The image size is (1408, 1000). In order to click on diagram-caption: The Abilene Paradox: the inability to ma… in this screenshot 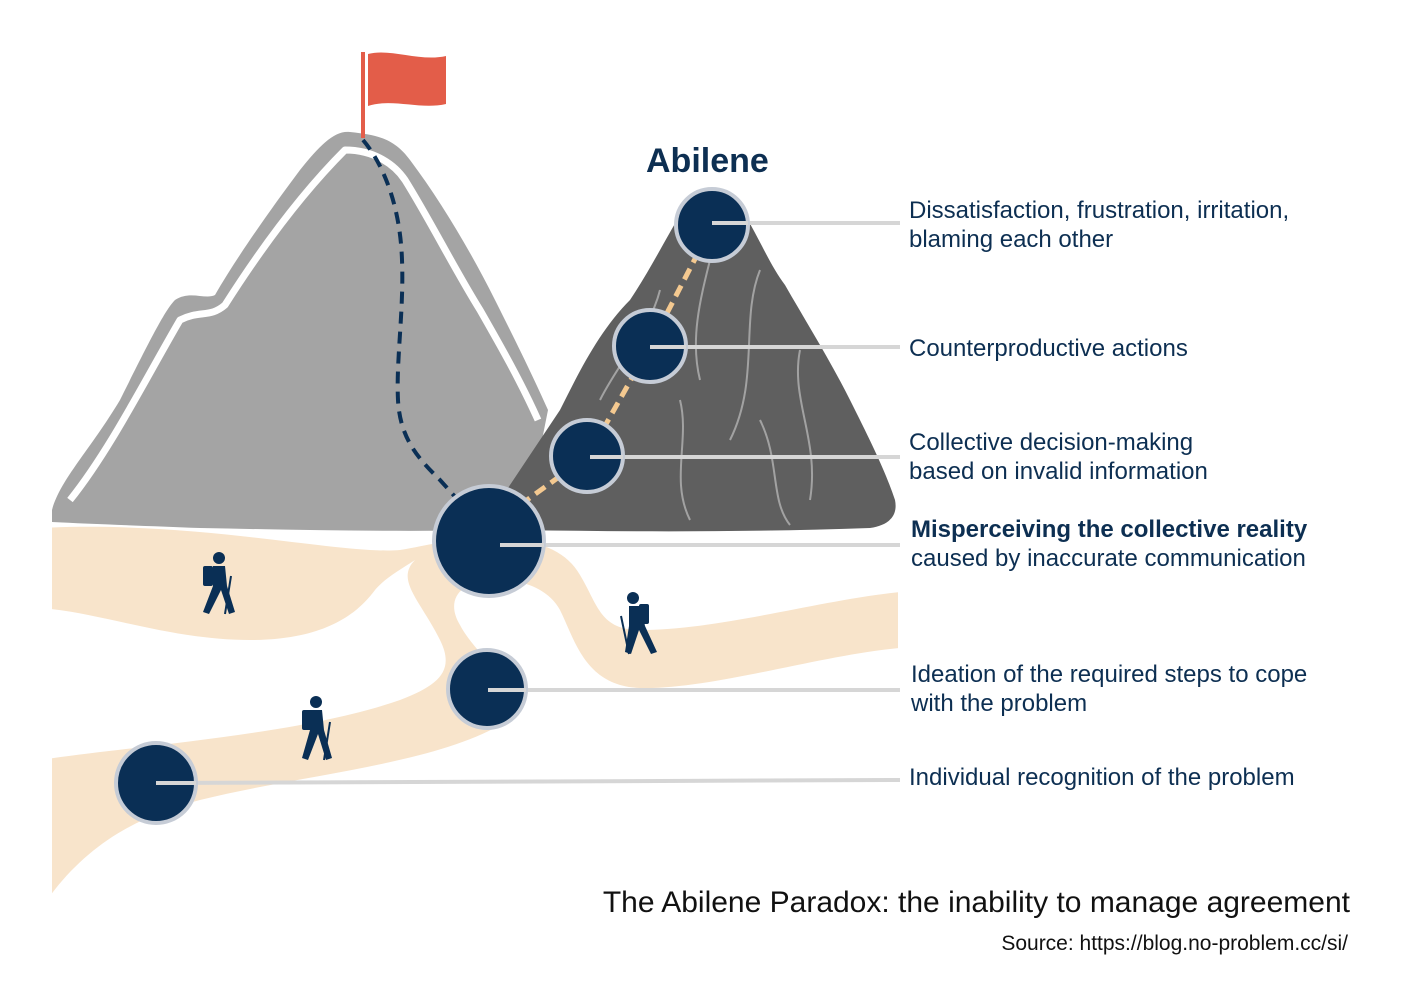, I will do `click(976, 902)`.